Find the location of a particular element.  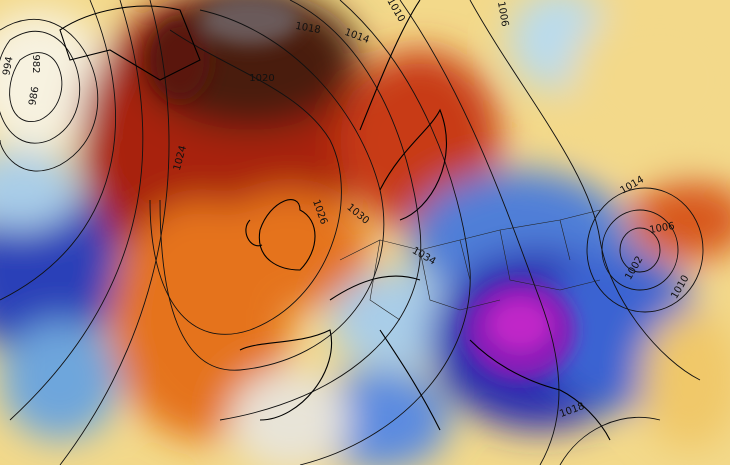

isobar-label: 1018 is located at coordinates (307, 28).